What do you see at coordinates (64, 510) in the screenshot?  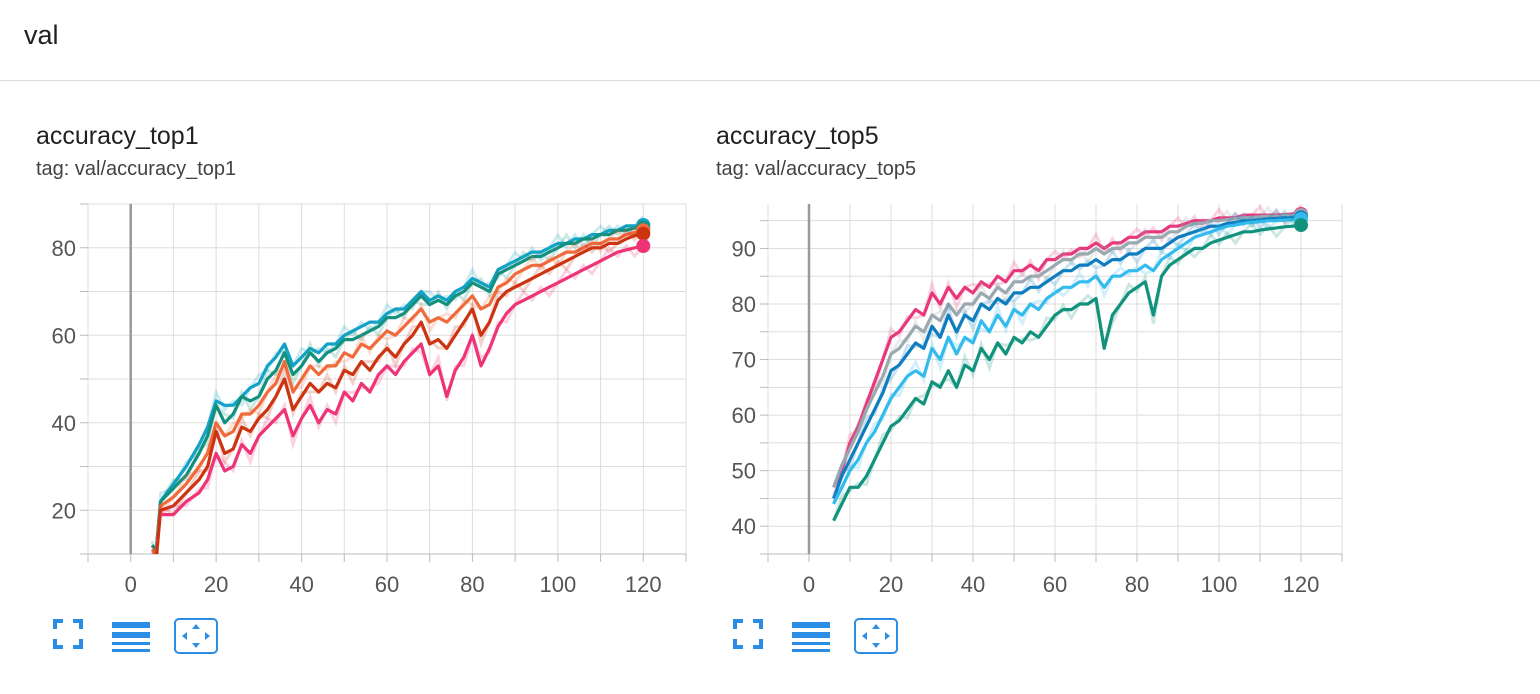 I see `y-tick-label: 20` at bounding box center [64, 510].